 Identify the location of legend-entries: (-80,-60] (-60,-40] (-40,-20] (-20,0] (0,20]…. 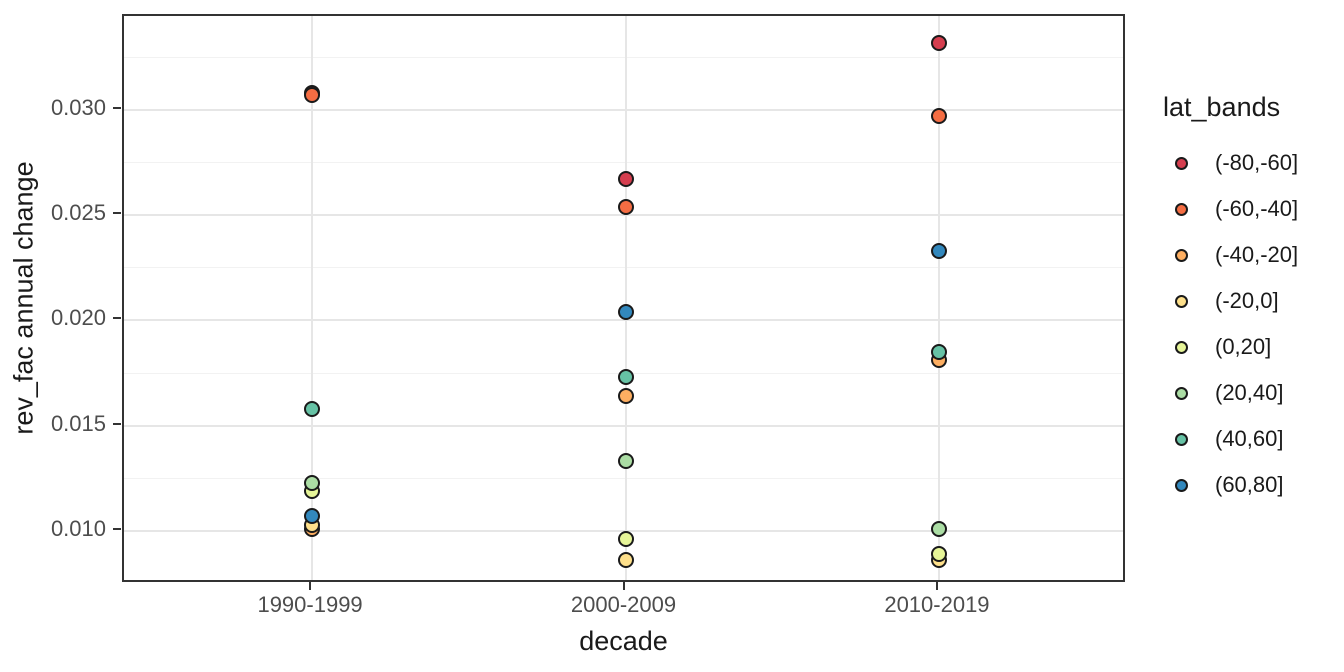
(1231, 323).